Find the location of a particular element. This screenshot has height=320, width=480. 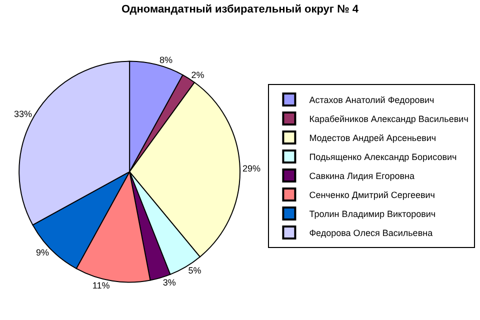

data-label: 33% is located at coordinates (23, 114).